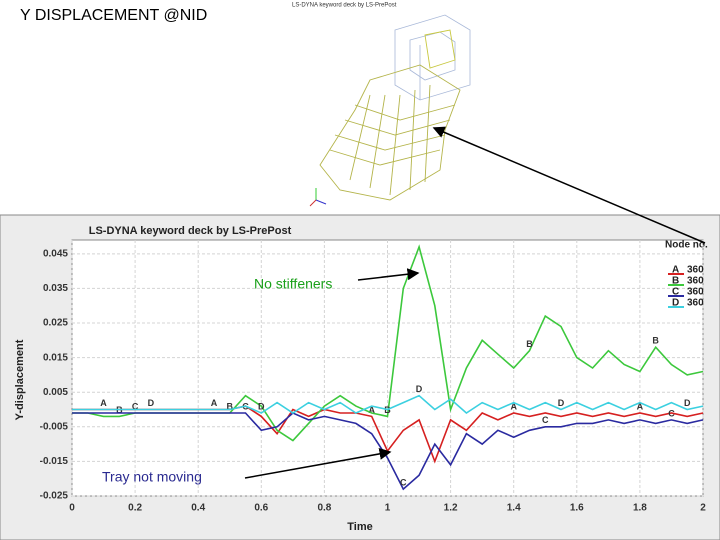  Describe the element at coordinates (388, 404) in the screenshot. I see `series-line` at that location.